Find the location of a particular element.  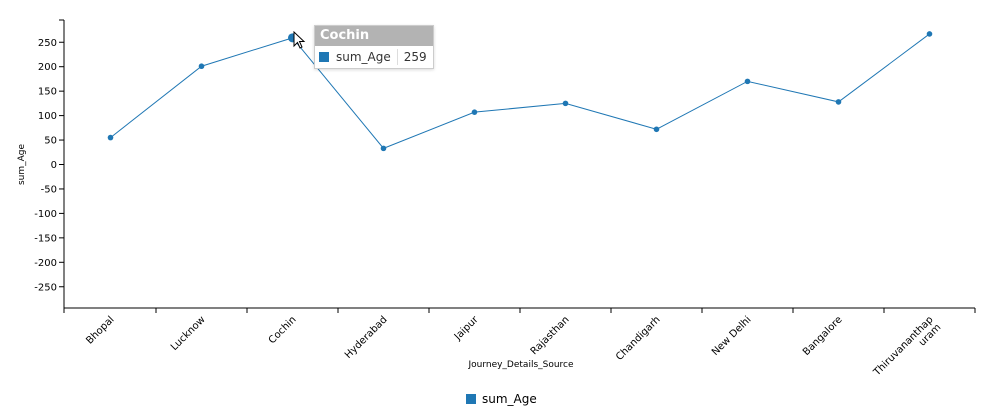

x-tick-label-group: Chandigarh is located at coordinates (638, 338).